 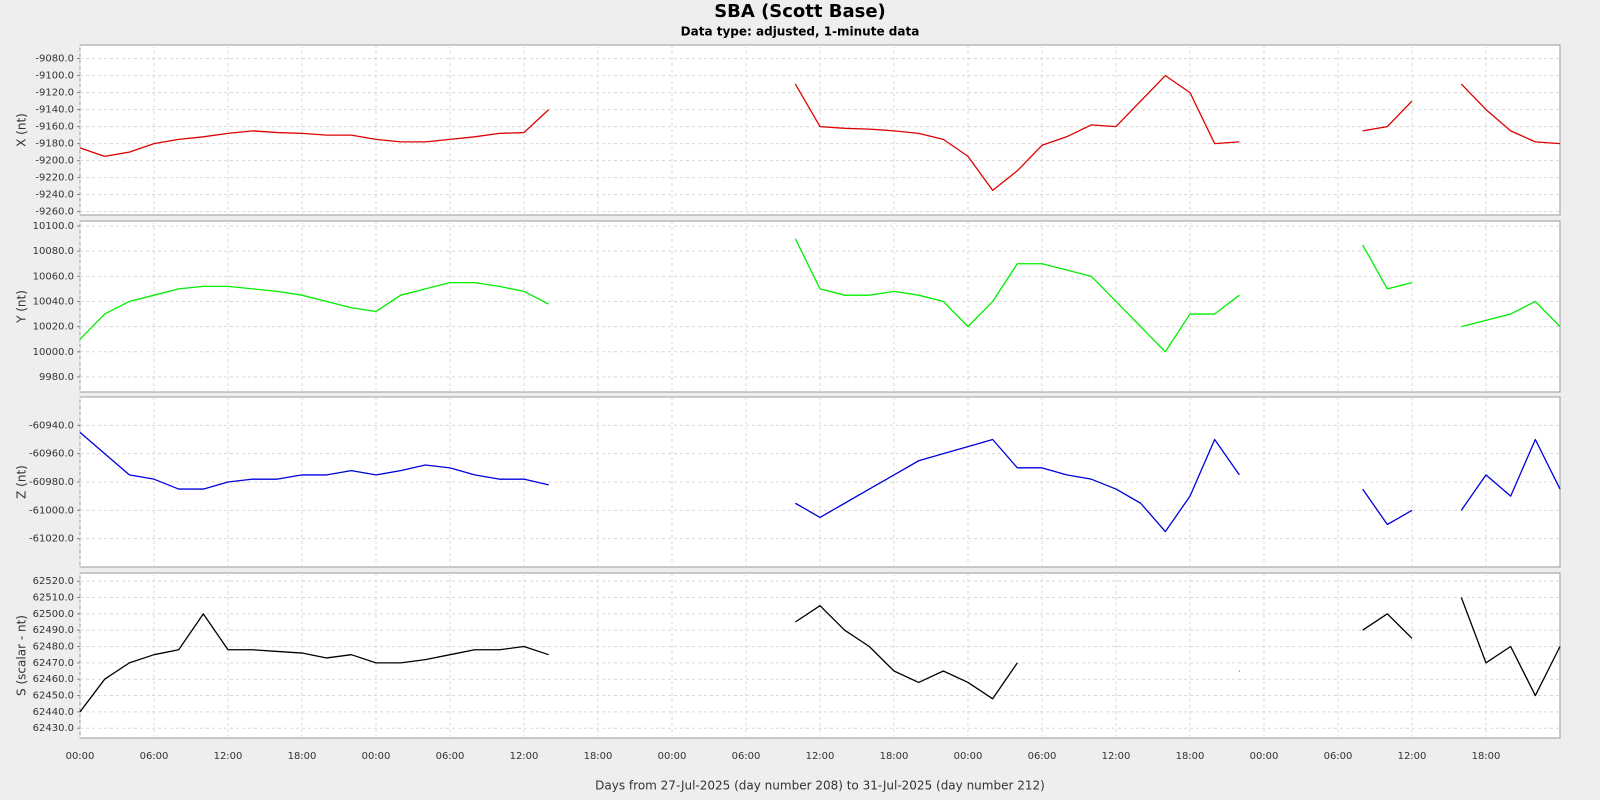 I want to click on y-tick-label: 62480.0, so click(x=53, y=647).